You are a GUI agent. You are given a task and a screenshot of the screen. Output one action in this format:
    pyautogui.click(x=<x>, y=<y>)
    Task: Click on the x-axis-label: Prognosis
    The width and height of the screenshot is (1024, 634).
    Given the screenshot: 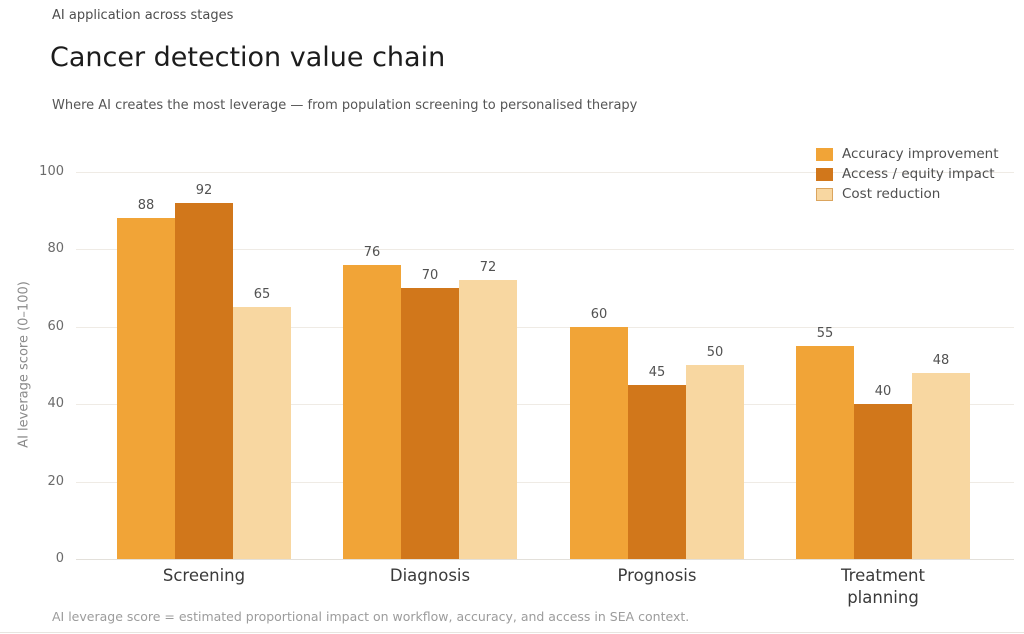 What is the action you would take?
    pyautogui.click(x=657, y=575)
    